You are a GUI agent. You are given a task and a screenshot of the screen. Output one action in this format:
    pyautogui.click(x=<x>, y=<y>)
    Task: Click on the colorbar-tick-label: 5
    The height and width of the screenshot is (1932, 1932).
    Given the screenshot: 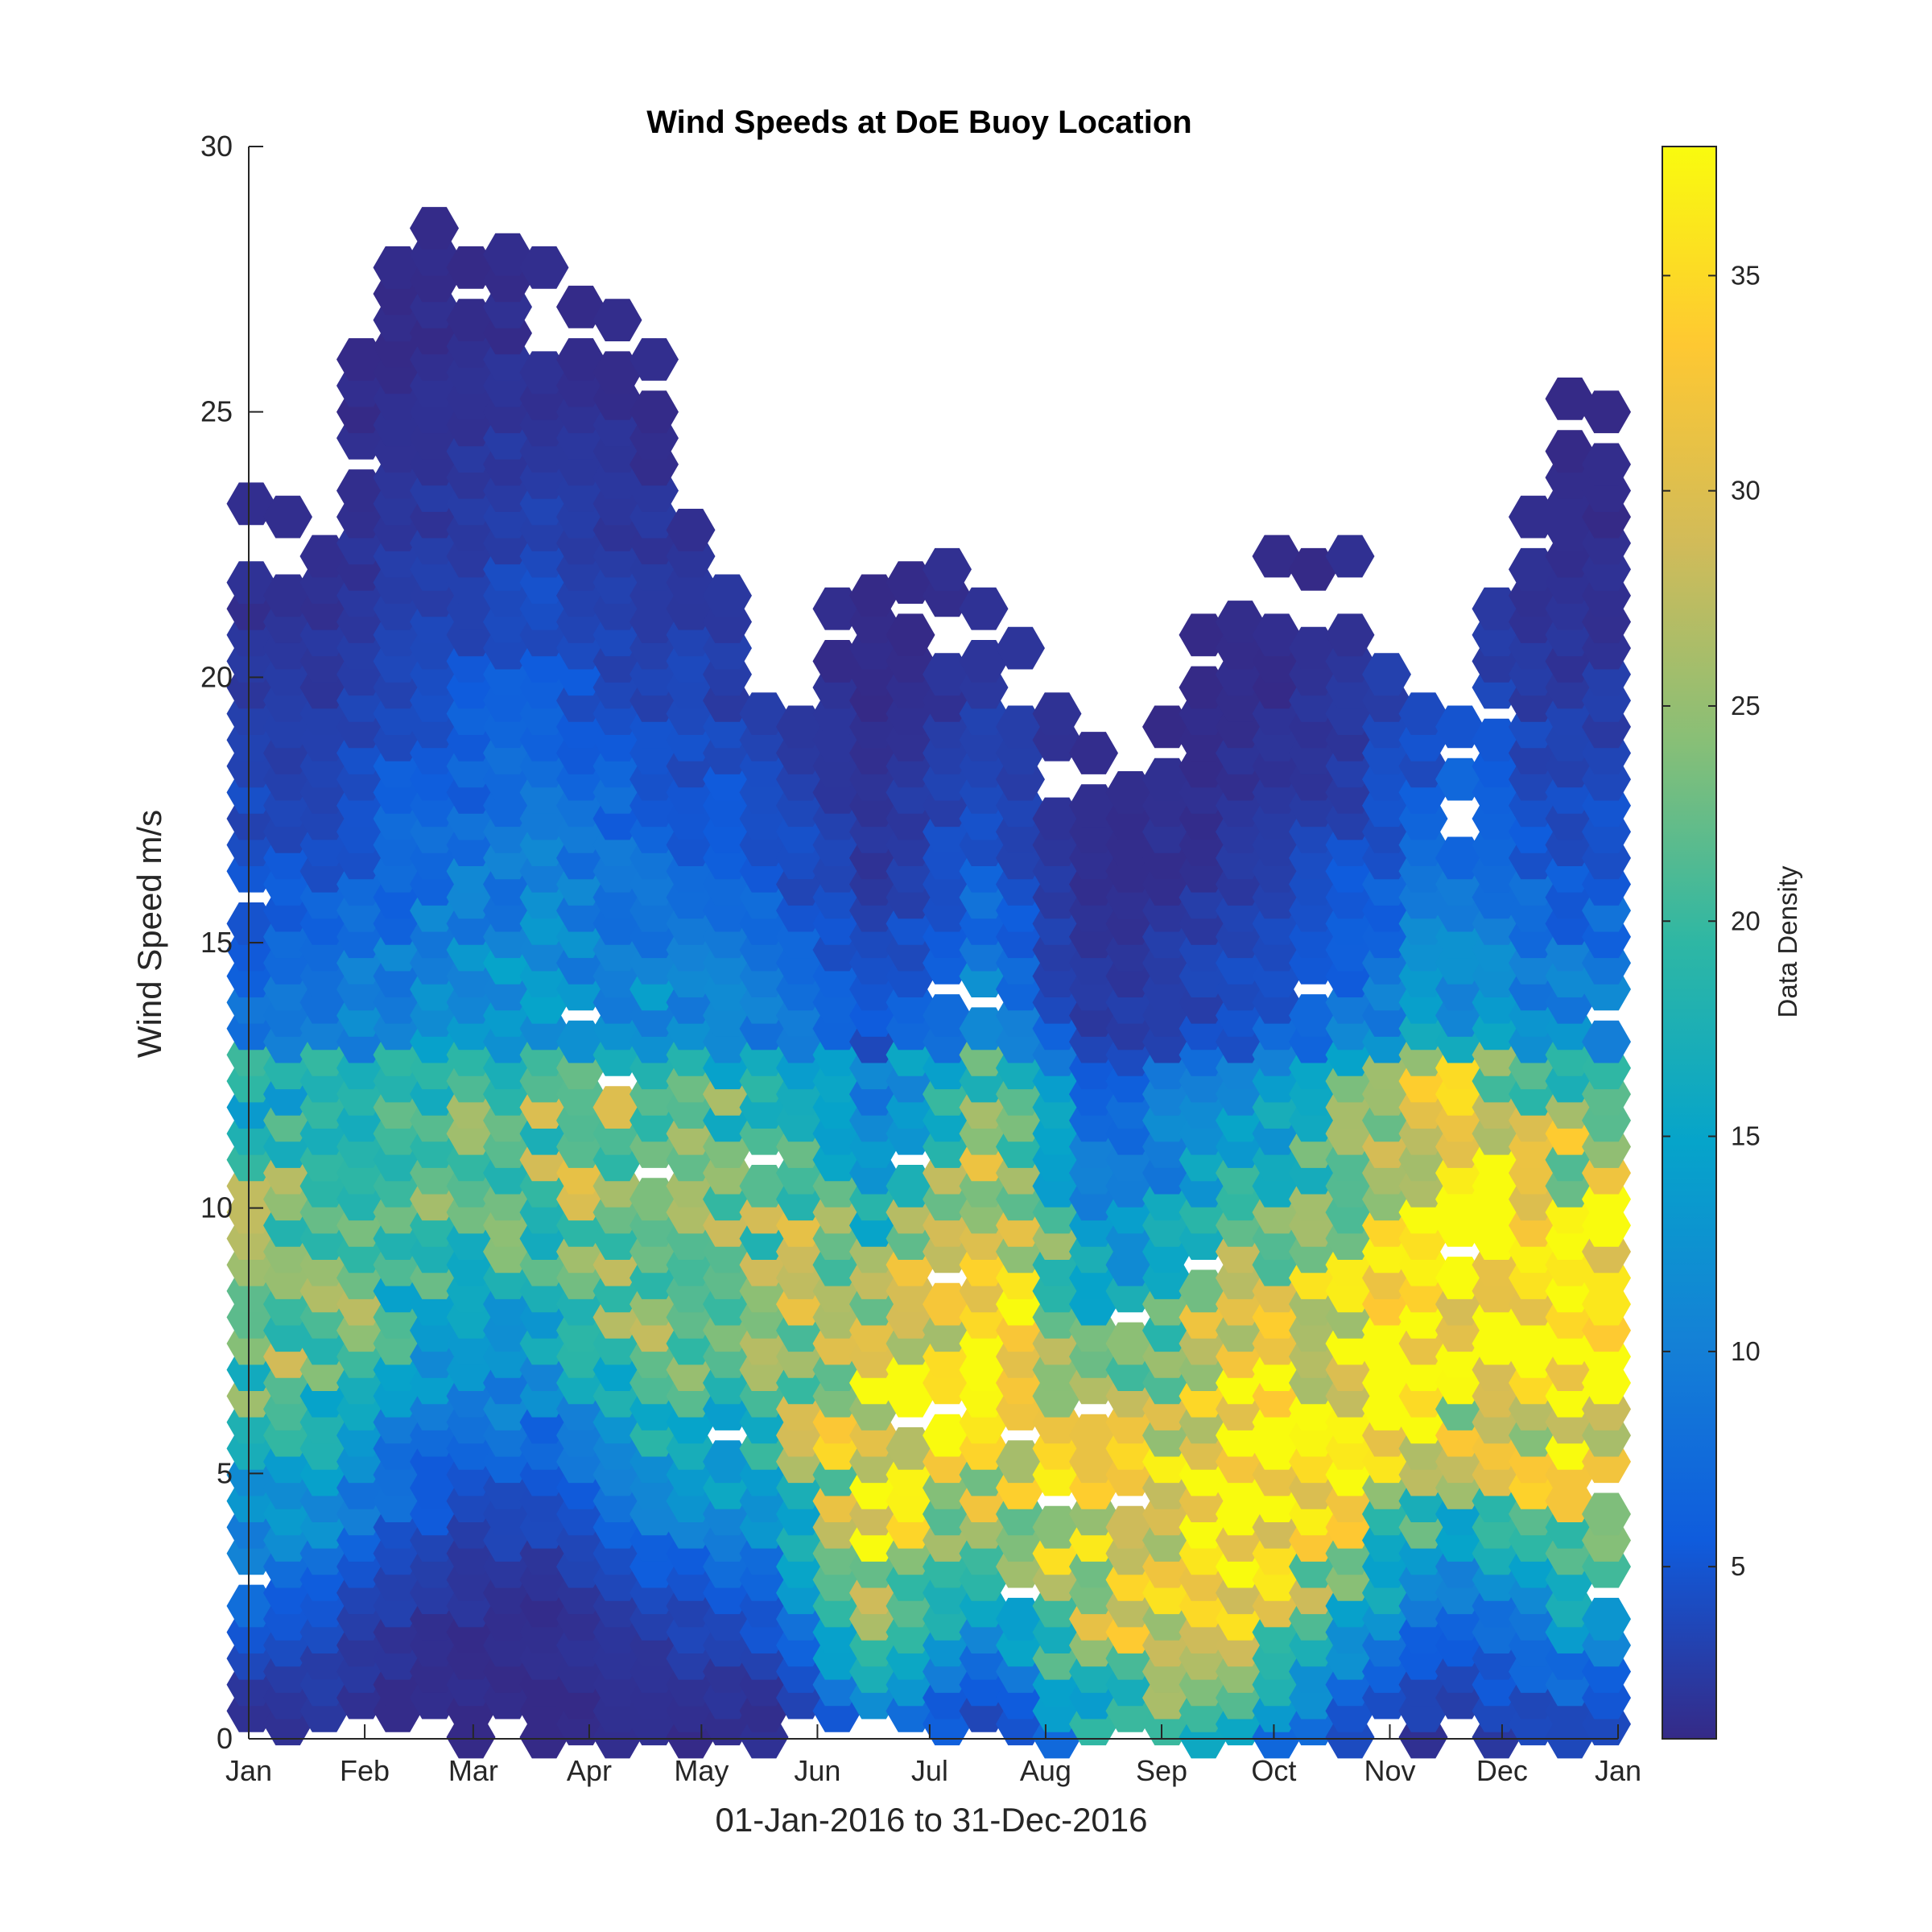 What is the action you would take?
    pyautogui.click(x=1738, y=1566)
    